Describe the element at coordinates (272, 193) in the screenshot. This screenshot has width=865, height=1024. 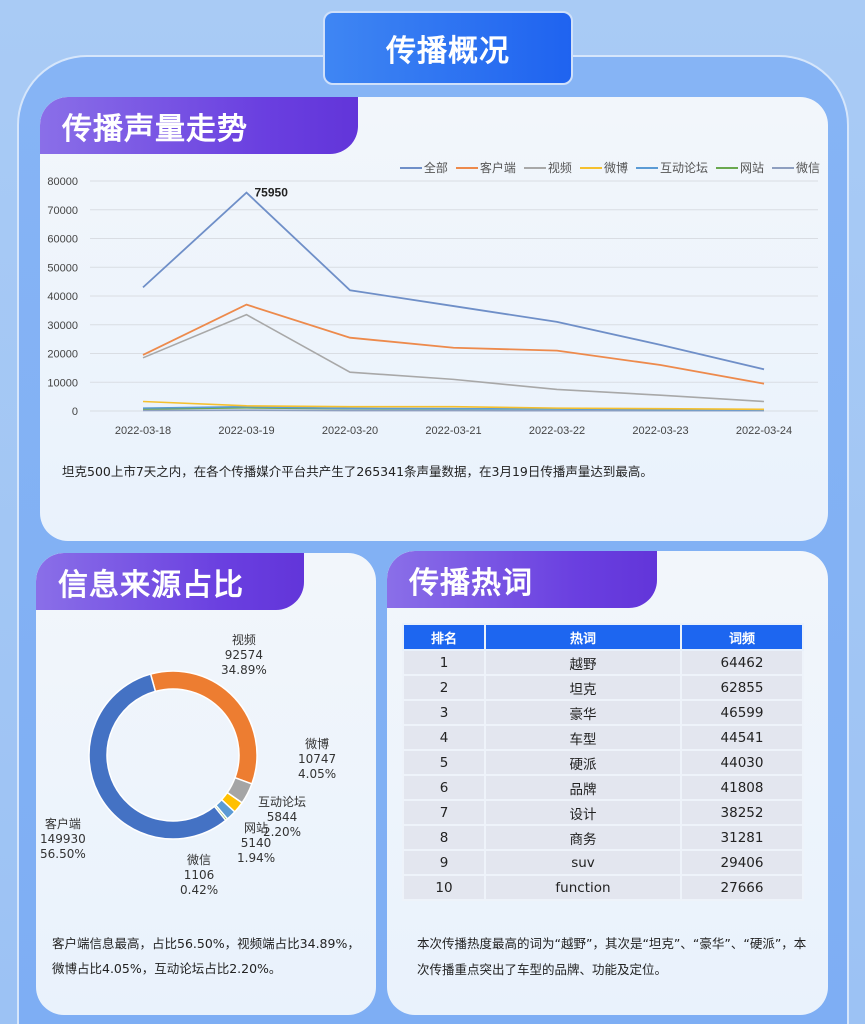
I see `peak-annotation: 75950` at that location.